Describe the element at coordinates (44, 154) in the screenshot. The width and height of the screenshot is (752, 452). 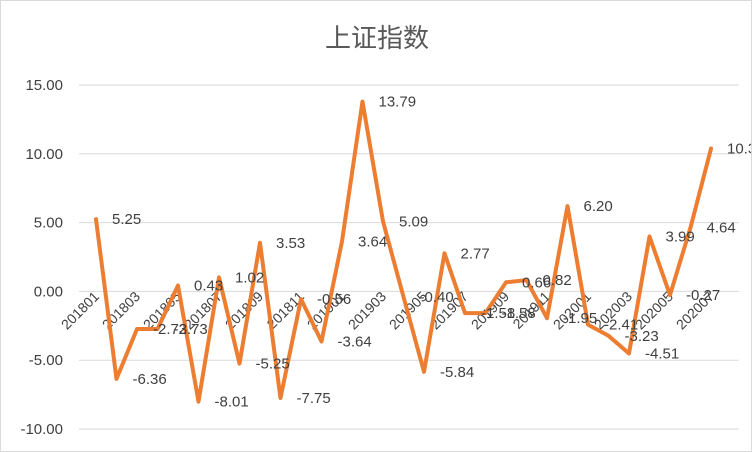
I see `y-tick-label: 10.00` at that location.